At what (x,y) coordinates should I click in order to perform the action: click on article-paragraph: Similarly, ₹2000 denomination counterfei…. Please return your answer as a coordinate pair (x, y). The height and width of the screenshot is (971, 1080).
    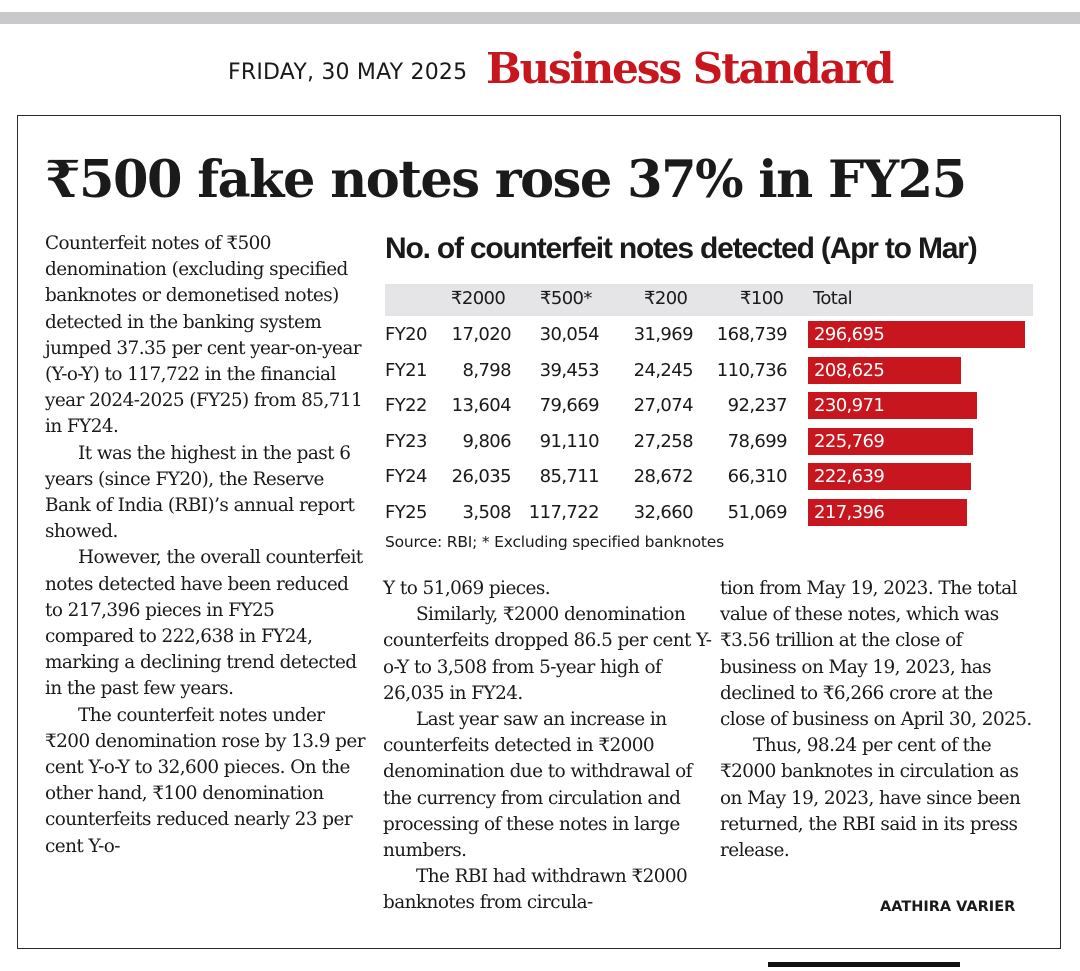
    Looking at the image, I should click on (547, 654).